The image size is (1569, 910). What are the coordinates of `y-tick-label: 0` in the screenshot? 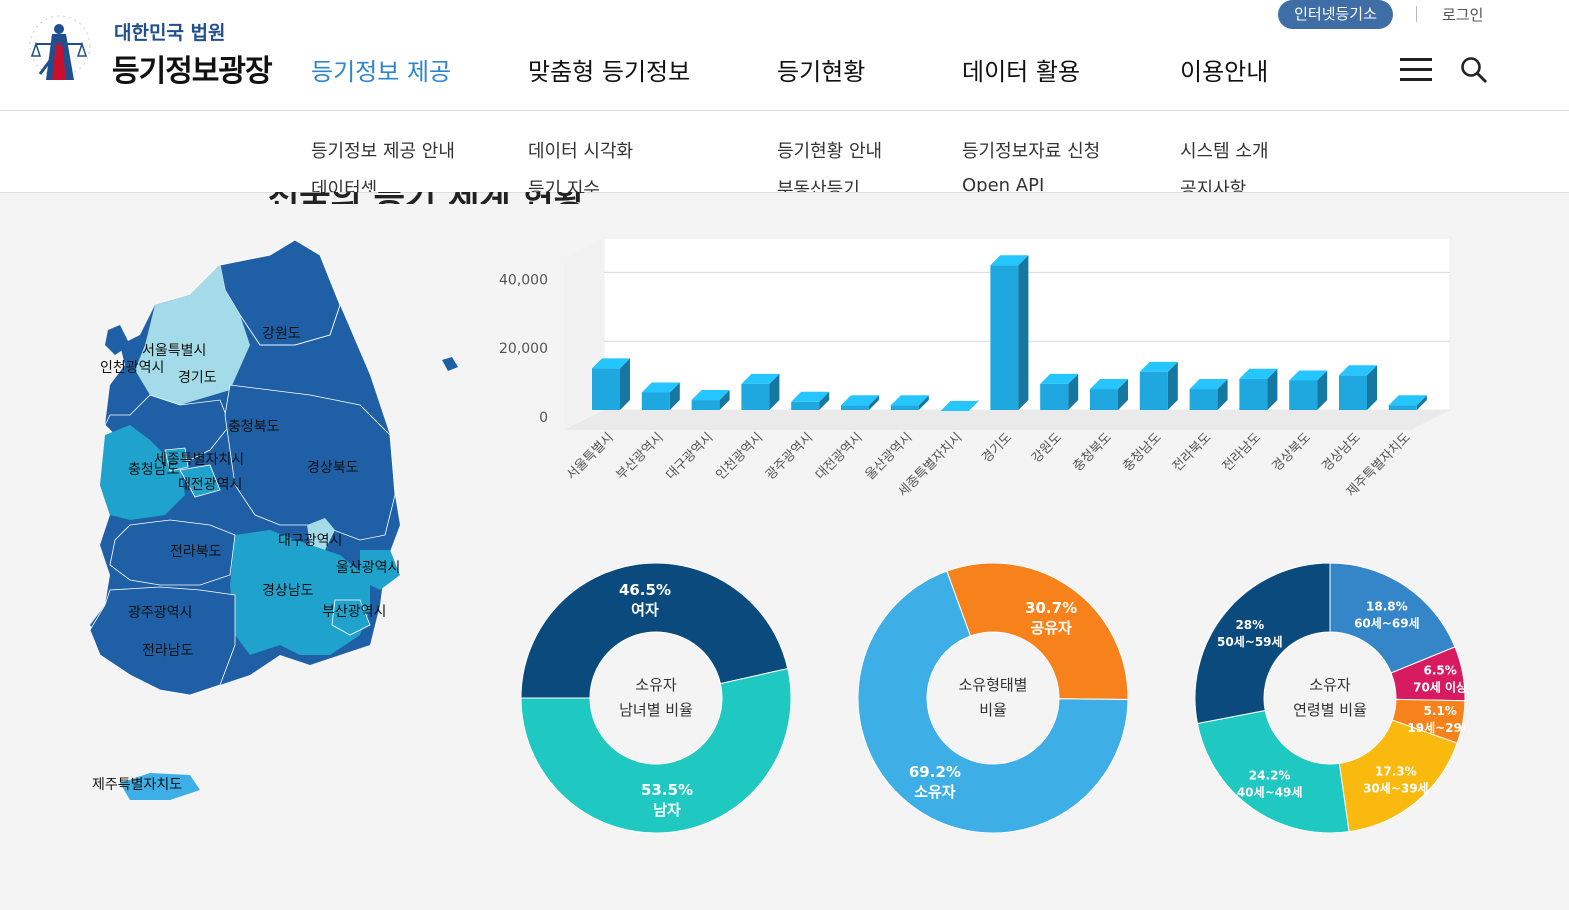 It's located at (543, 418).